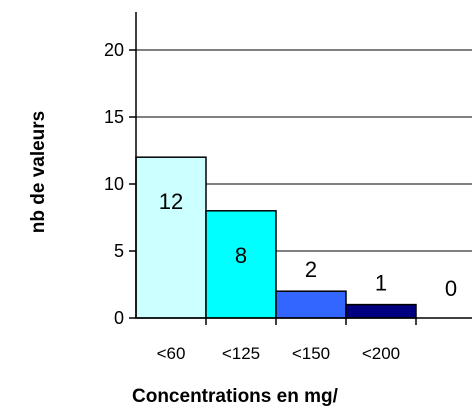 The width and height of the screenshot is (472, 412). I want to click on data-label-4: 0, so click(451, 288).